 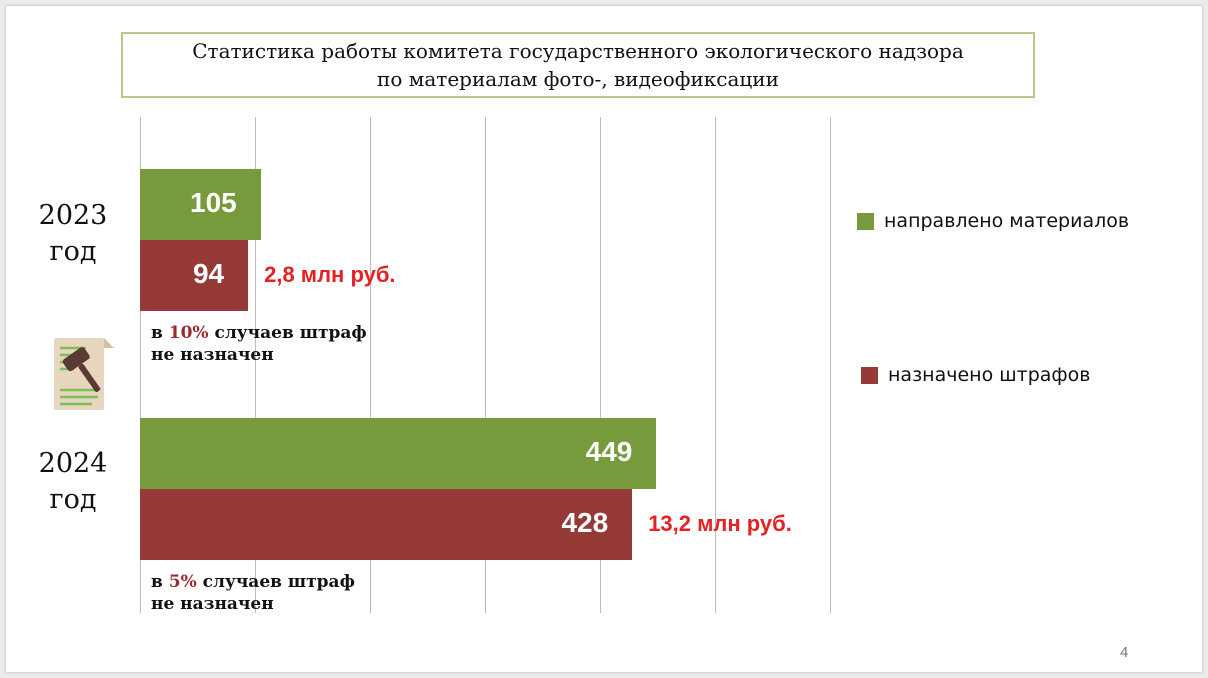 I want to click on year-label-2024-word: год, so click(x=73, y=499).